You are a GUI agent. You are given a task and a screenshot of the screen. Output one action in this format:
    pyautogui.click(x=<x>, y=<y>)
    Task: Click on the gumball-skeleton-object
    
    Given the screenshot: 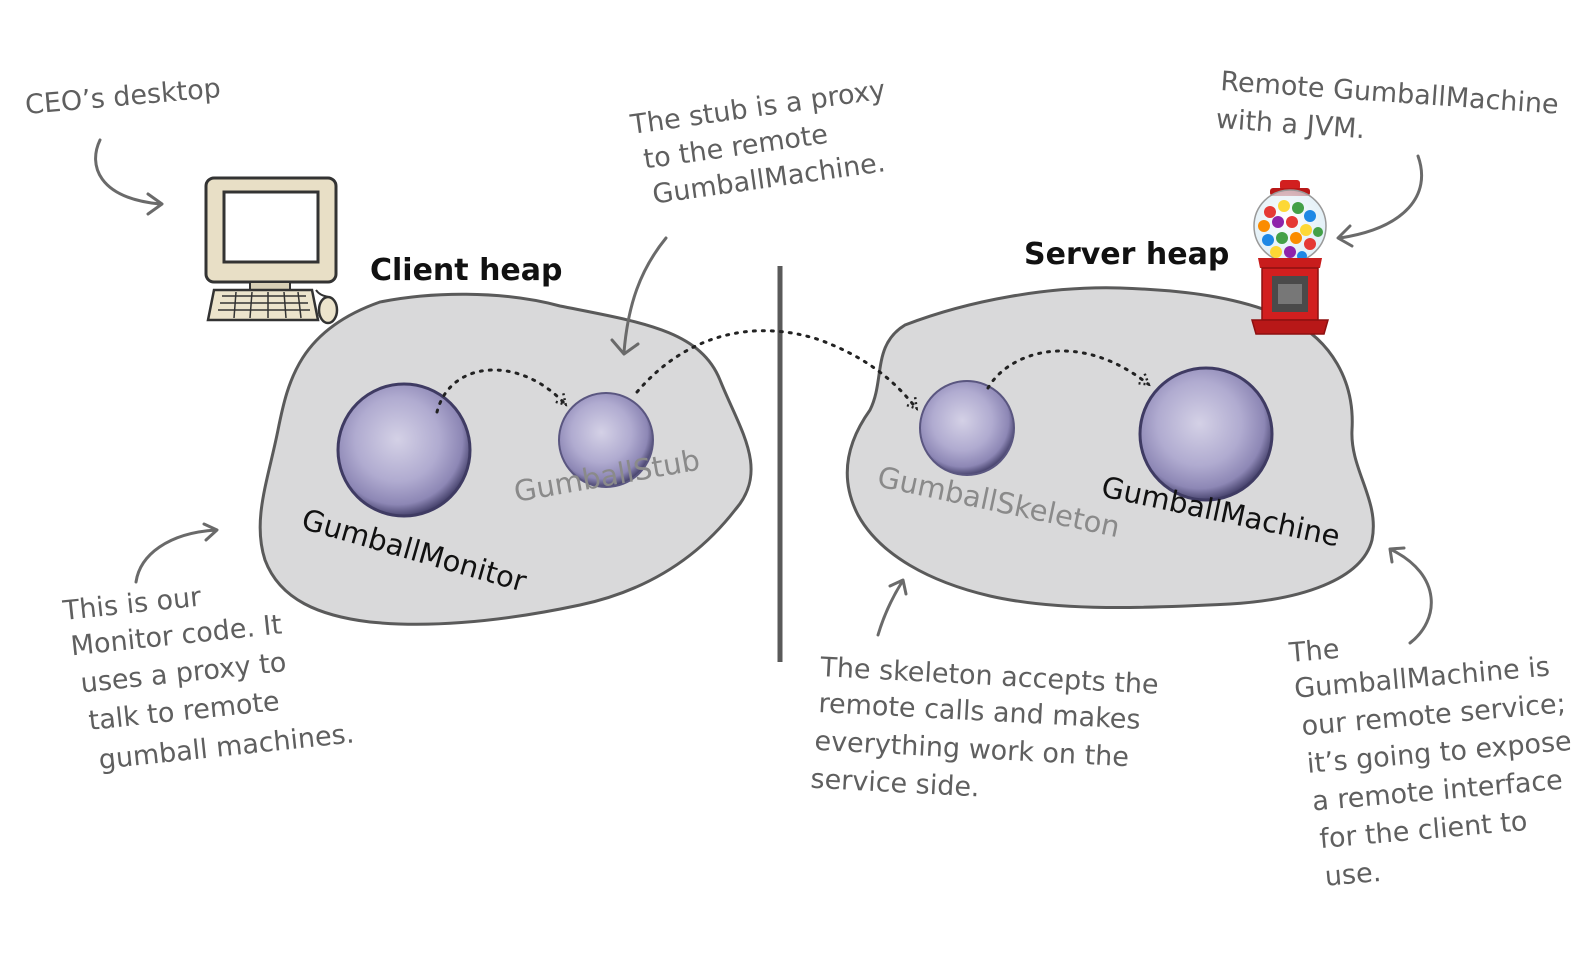 What is the action you would take?
    pyautogui.click(x=967, y=428)
    